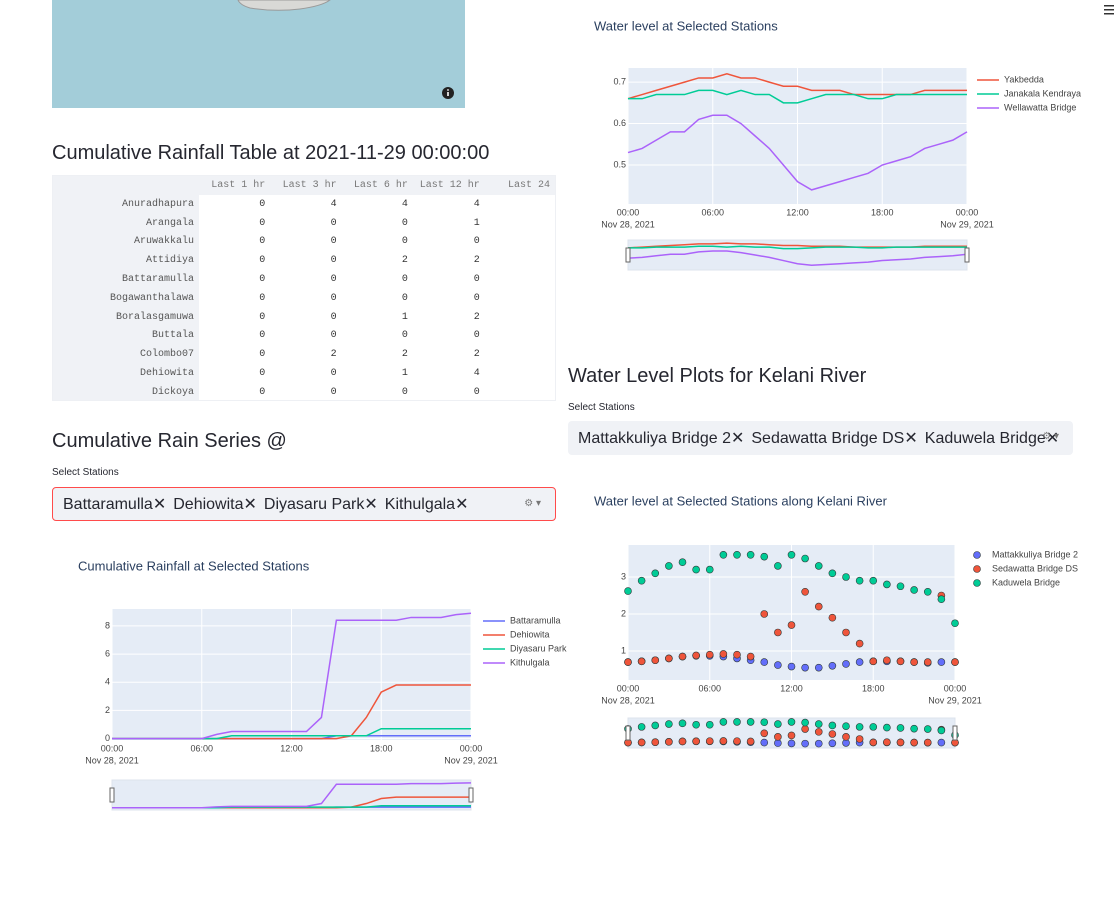 The height and width of the screenshot is (904, 1115). Describe the element at coordinates (304, 261) in the screenshot. I see `table-row: Attidiya 0 0 2 2` at that location.